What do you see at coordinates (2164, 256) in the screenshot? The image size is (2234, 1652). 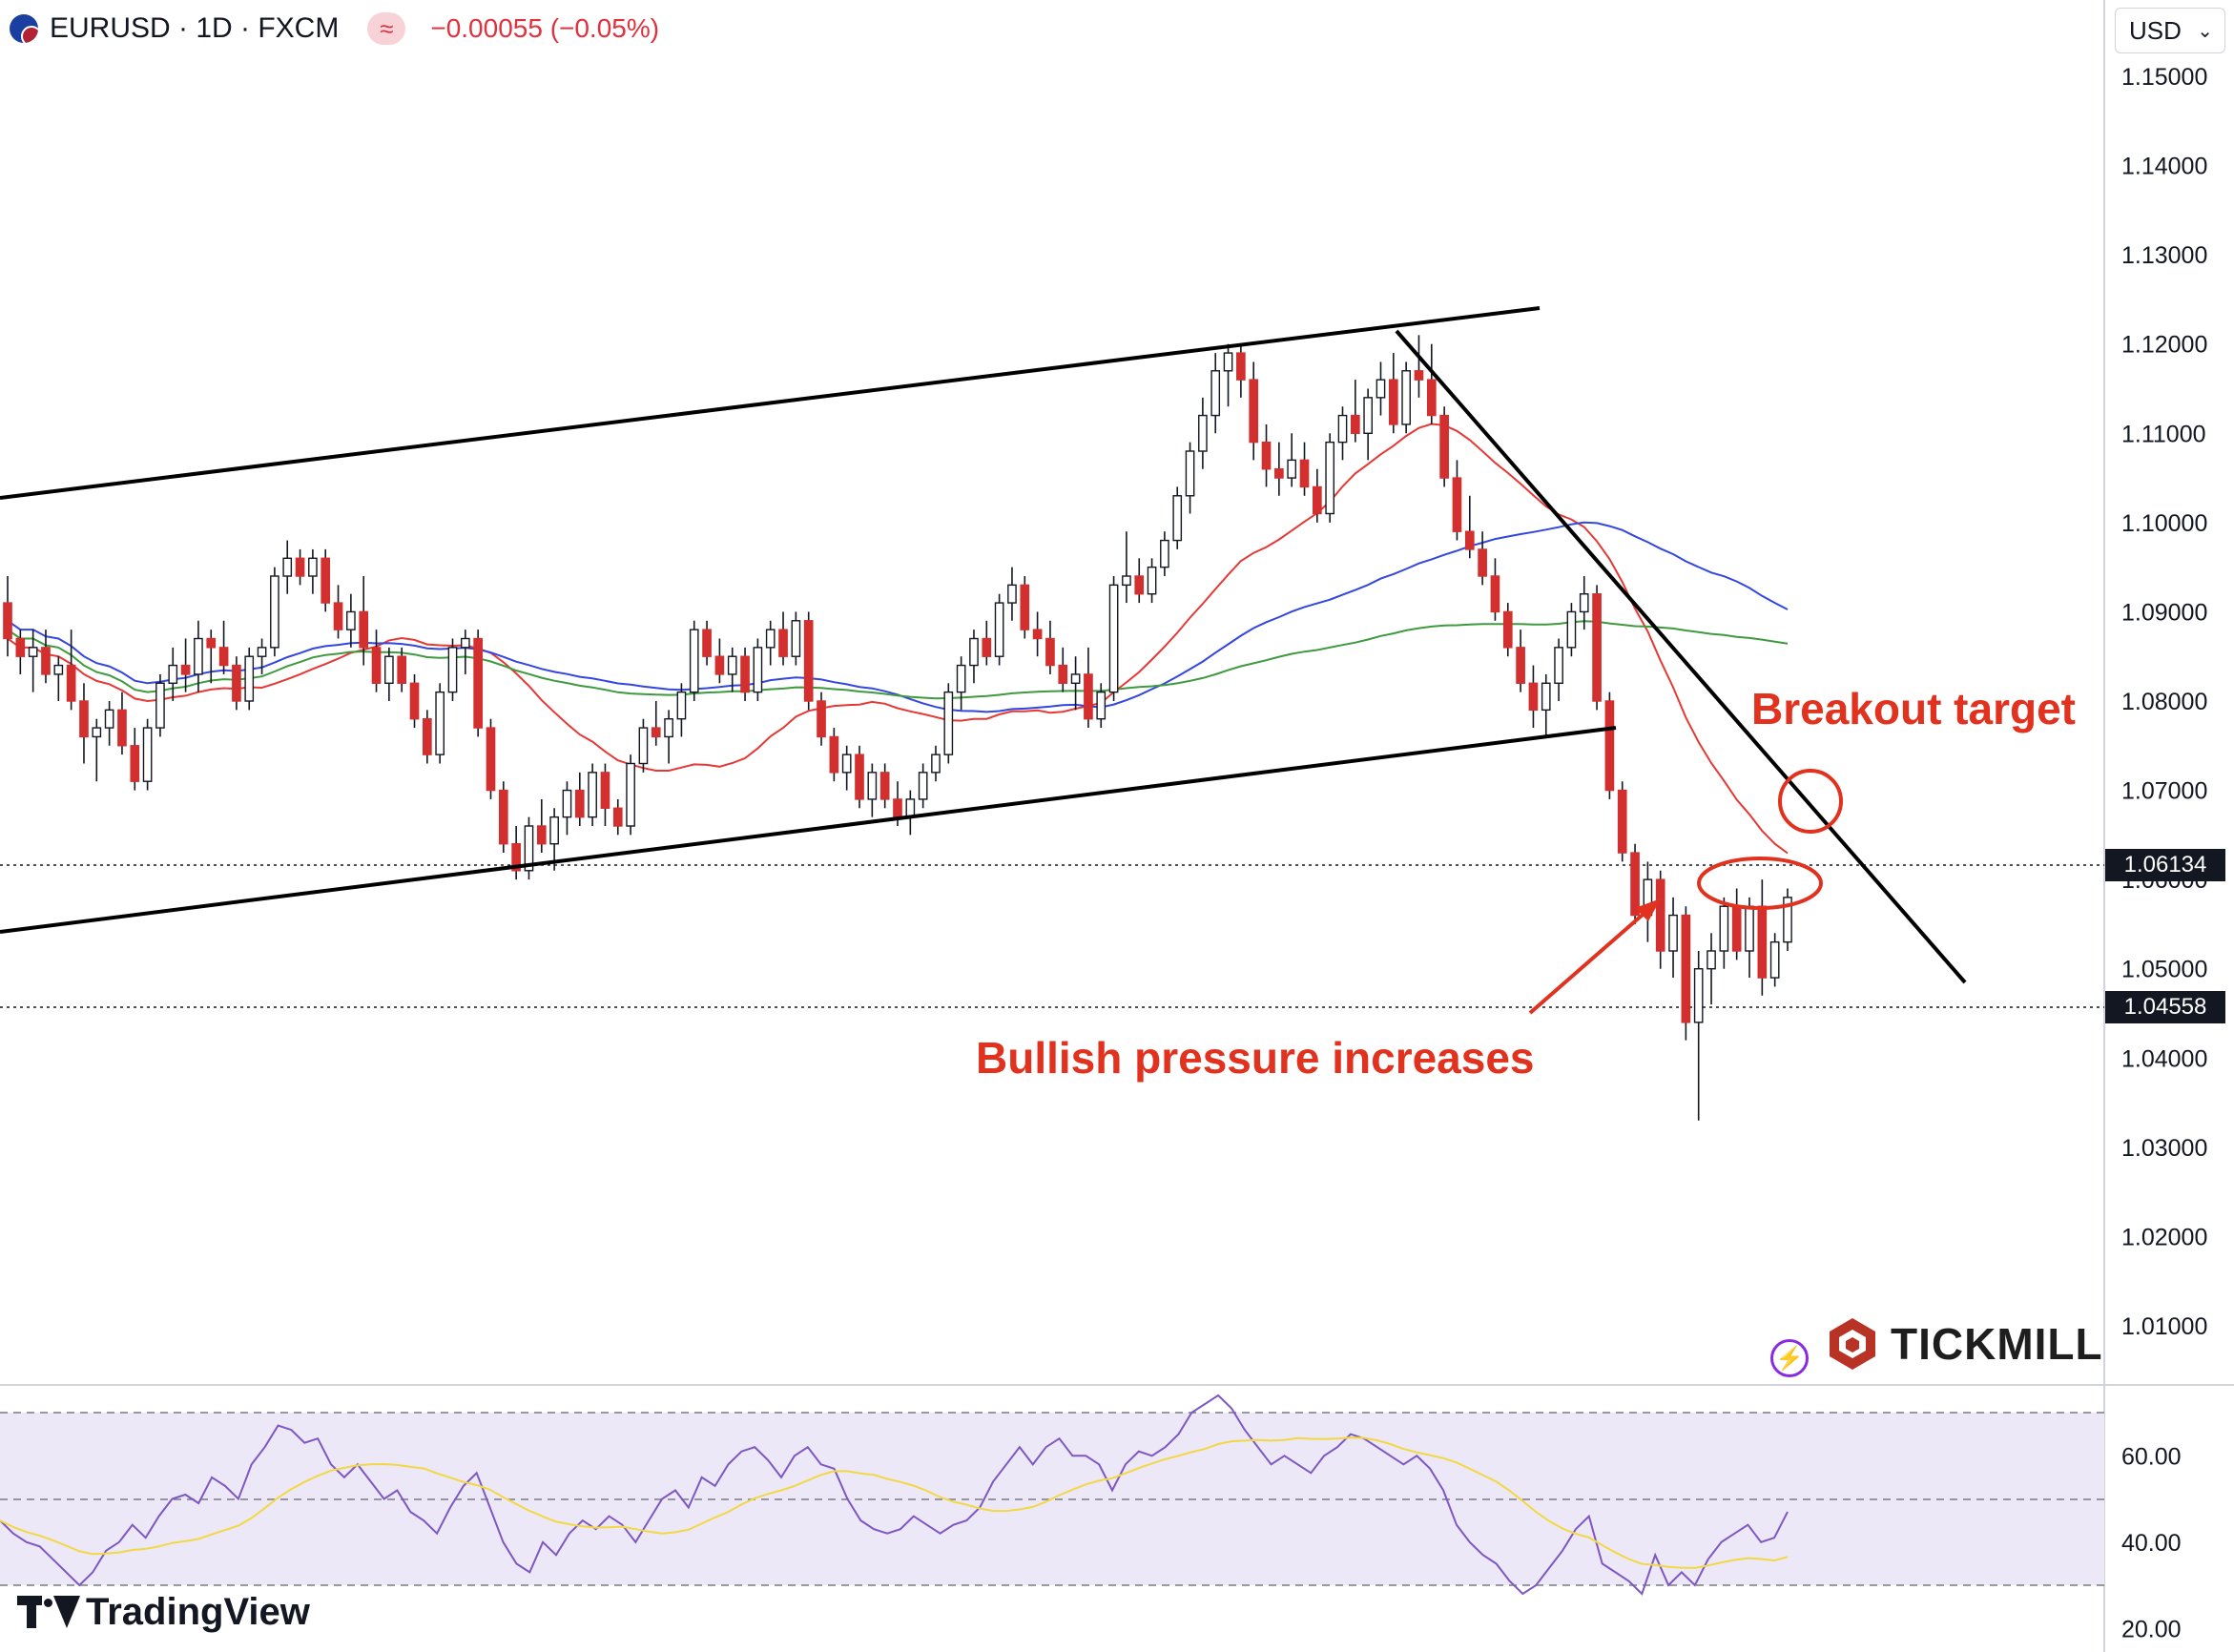 I see `price-axis-label: 1.13000` at bounding box center [2164, 256].